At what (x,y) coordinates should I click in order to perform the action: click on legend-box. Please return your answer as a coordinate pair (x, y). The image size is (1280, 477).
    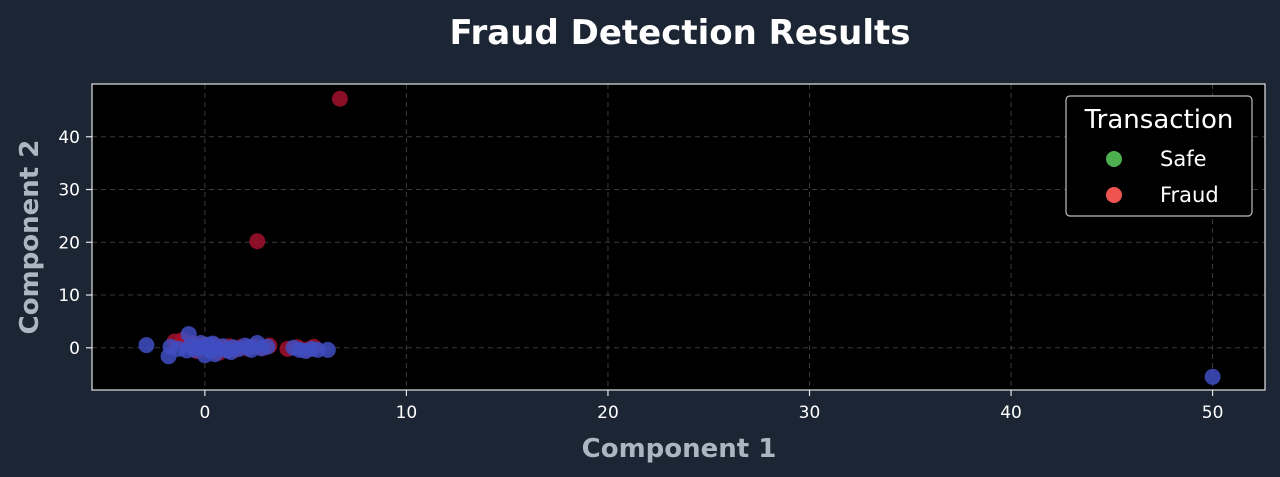
    Looking at the image, I should click on (1159, 156).